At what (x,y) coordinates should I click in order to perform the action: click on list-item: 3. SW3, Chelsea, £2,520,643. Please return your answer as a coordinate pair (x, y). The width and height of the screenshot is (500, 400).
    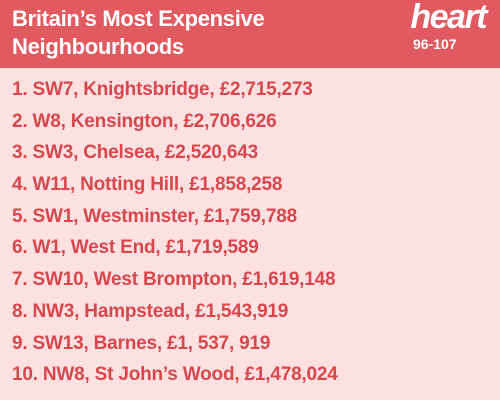
    Looking at the image, I should click on (135, 153).